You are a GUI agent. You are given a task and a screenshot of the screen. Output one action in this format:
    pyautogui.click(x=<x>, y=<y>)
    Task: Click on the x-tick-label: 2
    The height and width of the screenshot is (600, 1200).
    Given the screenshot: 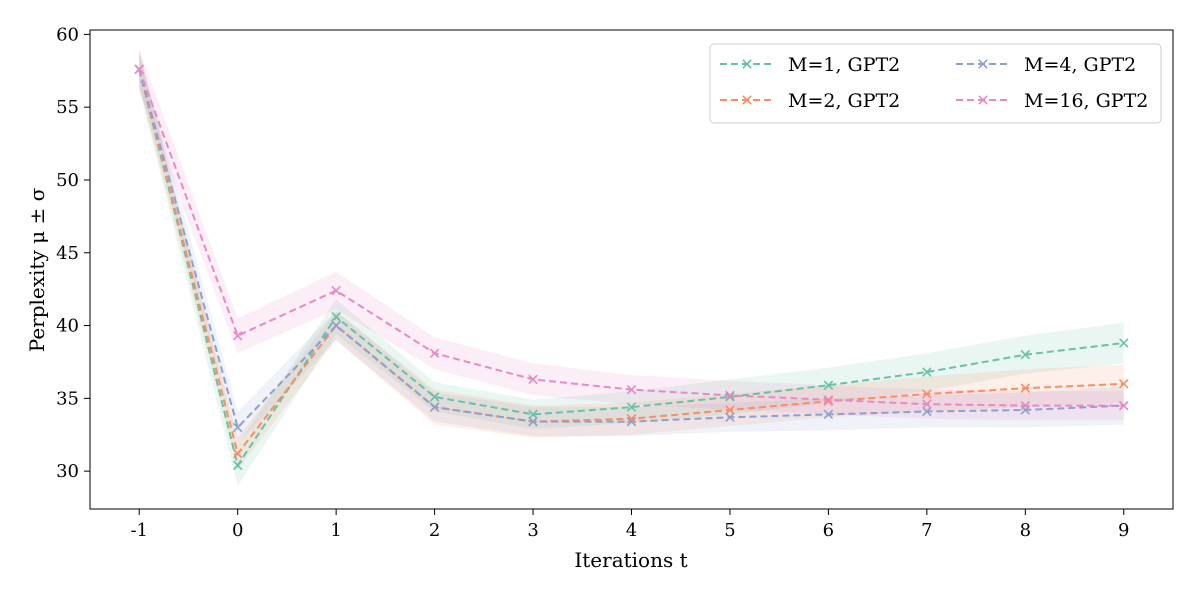 What is the action you would take?
    pyautogui.click(x=434, y=530)
    